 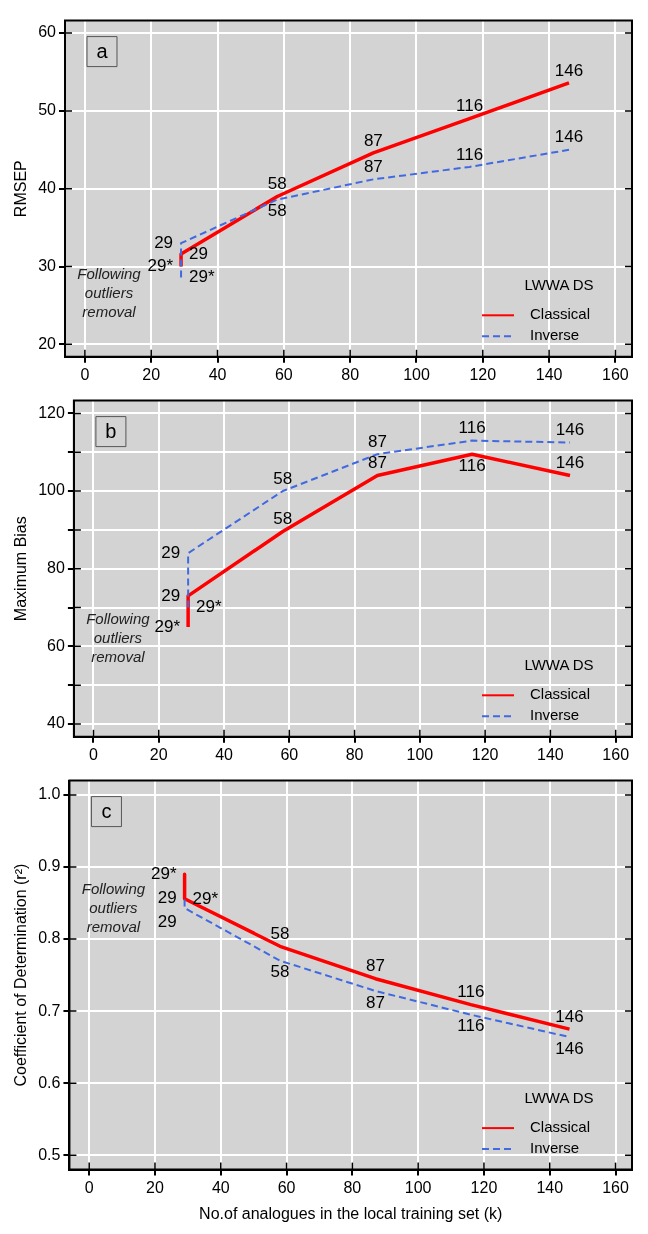 What do you see at coordinates (49, 1154) in the screenshot?
I see `y-tick-label: 0.5` at bounding box center [49, 1154].